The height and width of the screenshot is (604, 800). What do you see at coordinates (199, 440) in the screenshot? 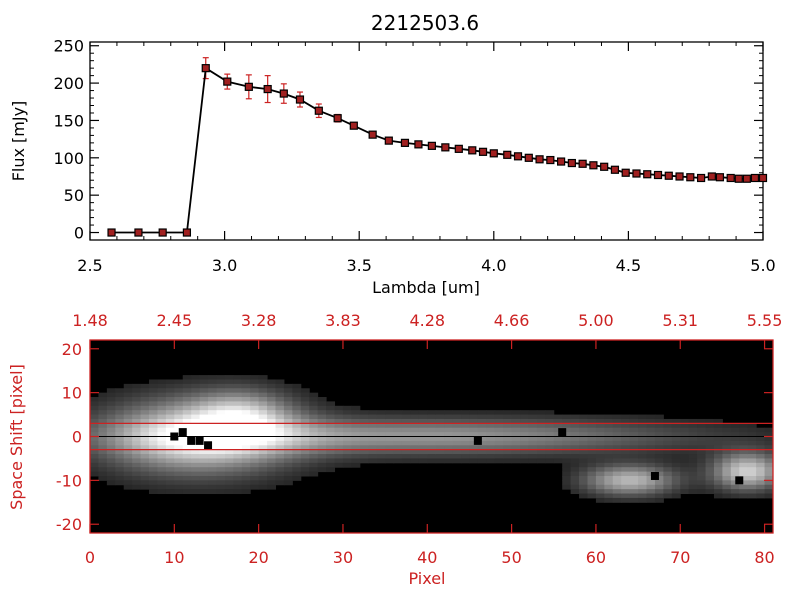
I see `heatmap-bad-pixel` at bounding box center [199, 440].